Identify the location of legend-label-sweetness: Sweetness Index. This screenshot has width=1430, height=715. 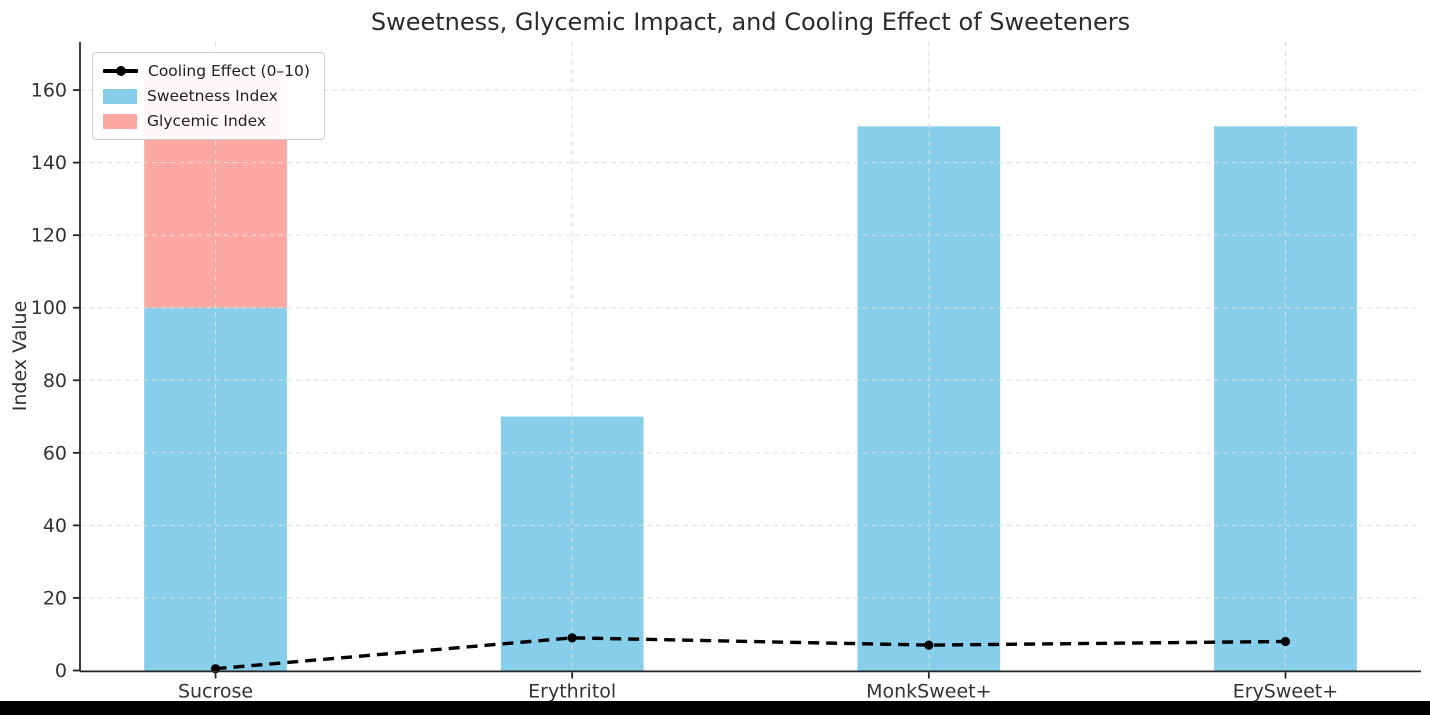
(212, 96).